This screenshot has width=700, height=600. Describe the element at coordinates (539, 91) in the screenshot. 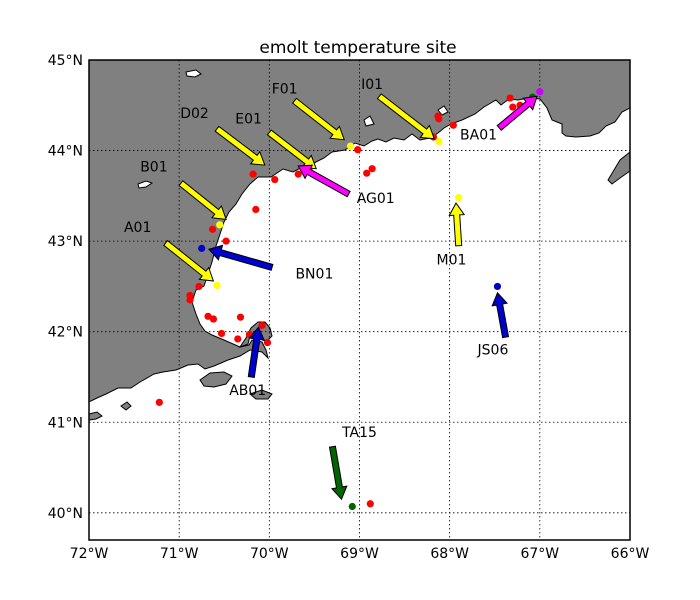

I see `station-dot-violet` at that location.